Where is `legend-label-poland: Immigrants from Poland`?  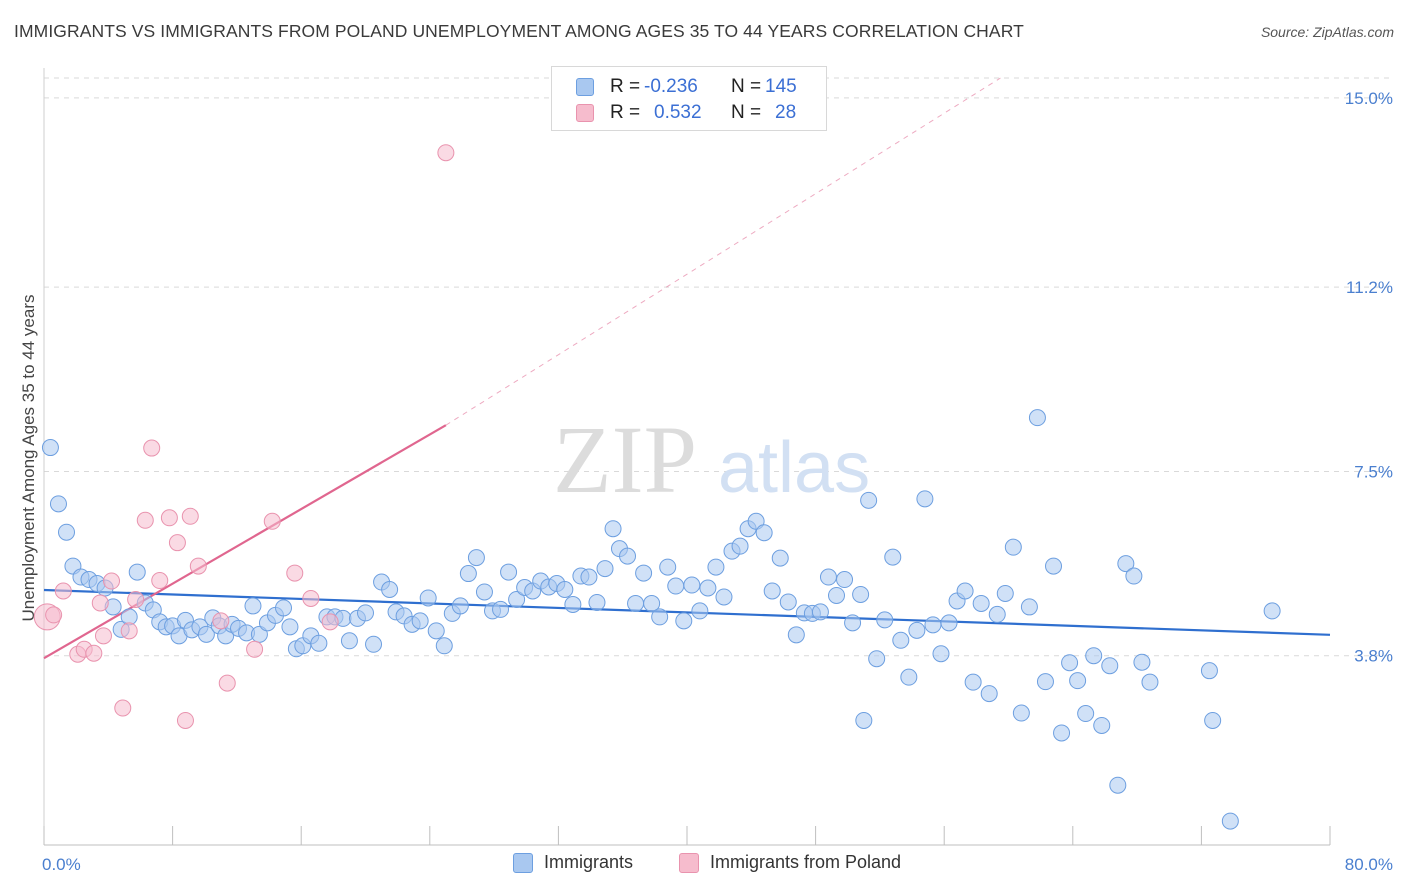 legend-label-poland: Immigrants from Poland is located at coordinates (806, 862).